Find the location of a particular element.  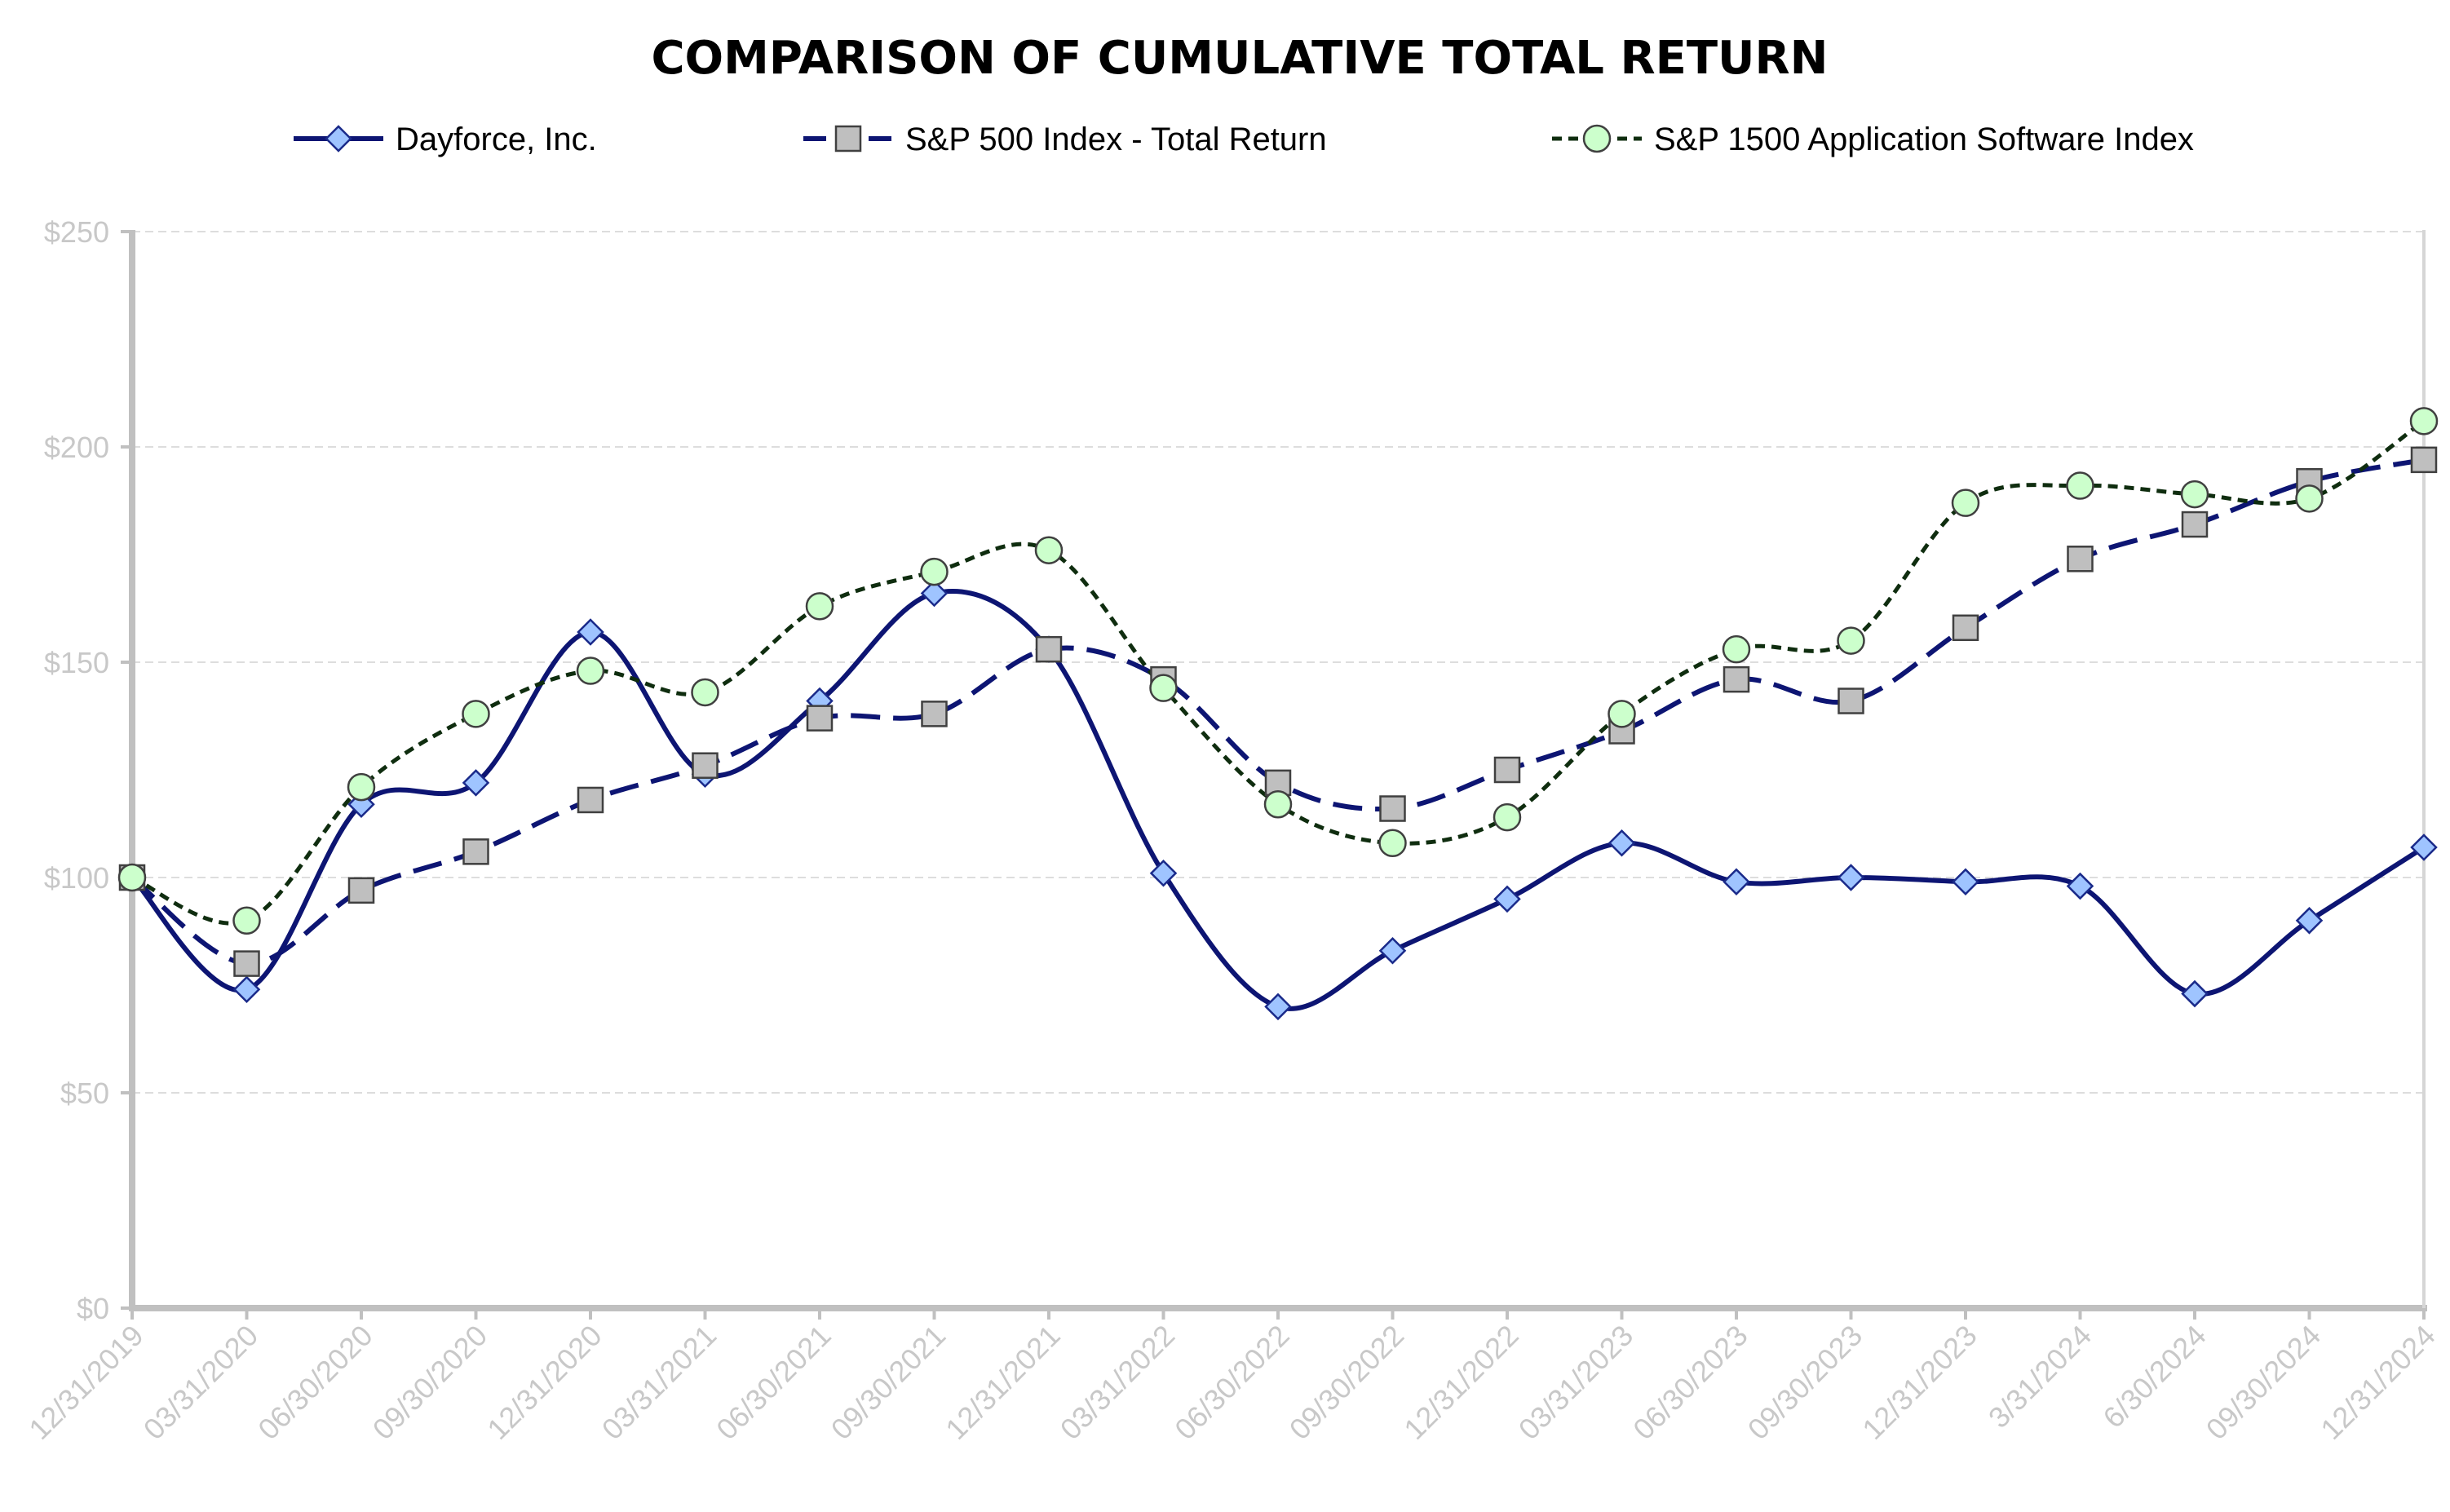

x-tick-label: 12/31/2024 is located at coordinates (2377, 1382).